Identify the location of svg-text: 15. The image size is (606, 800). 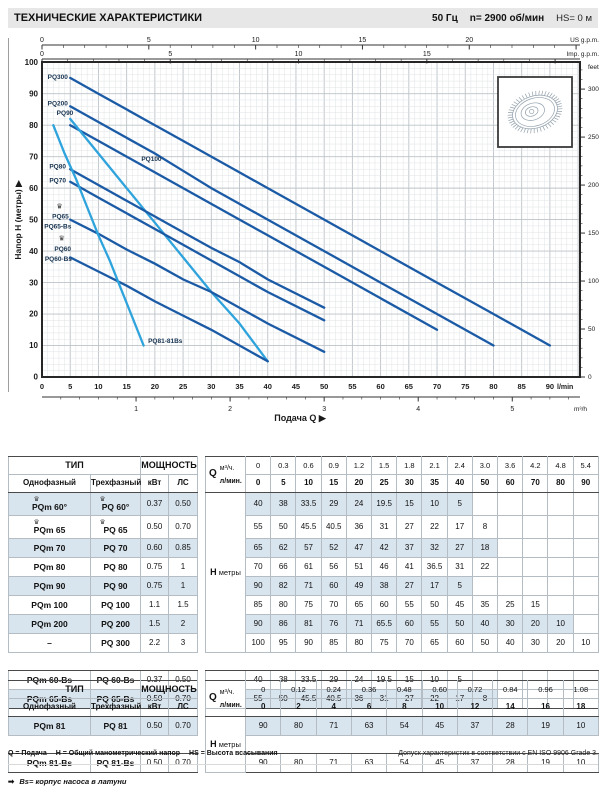
(427, 54).